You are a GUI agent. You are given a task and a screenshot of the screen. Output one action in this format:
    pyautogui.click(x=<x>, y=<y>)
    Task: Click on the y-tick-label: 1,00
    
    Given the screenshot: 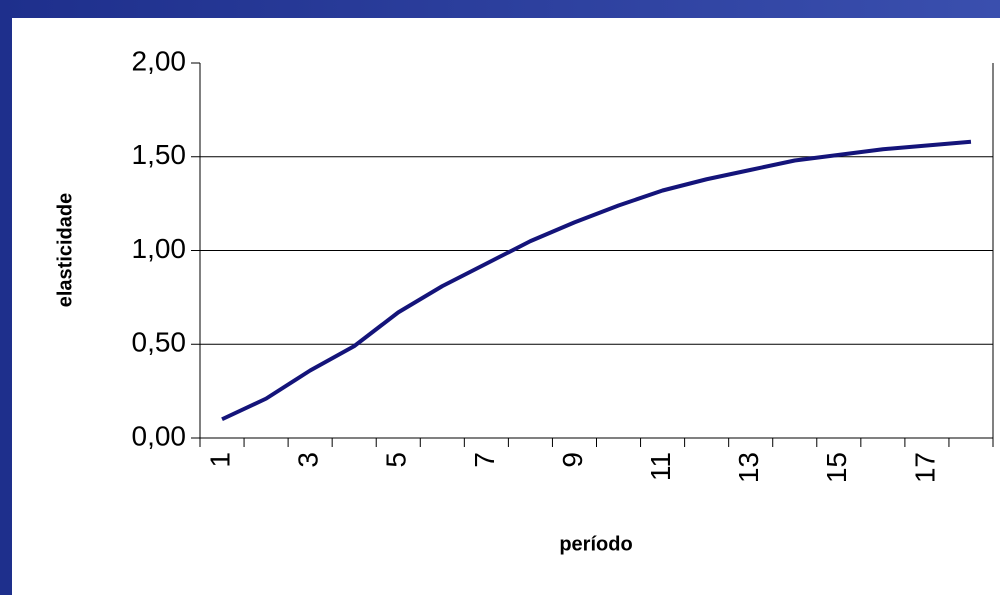 What is the action you would take?
    pyautogui.click(x=159, y=248)
    